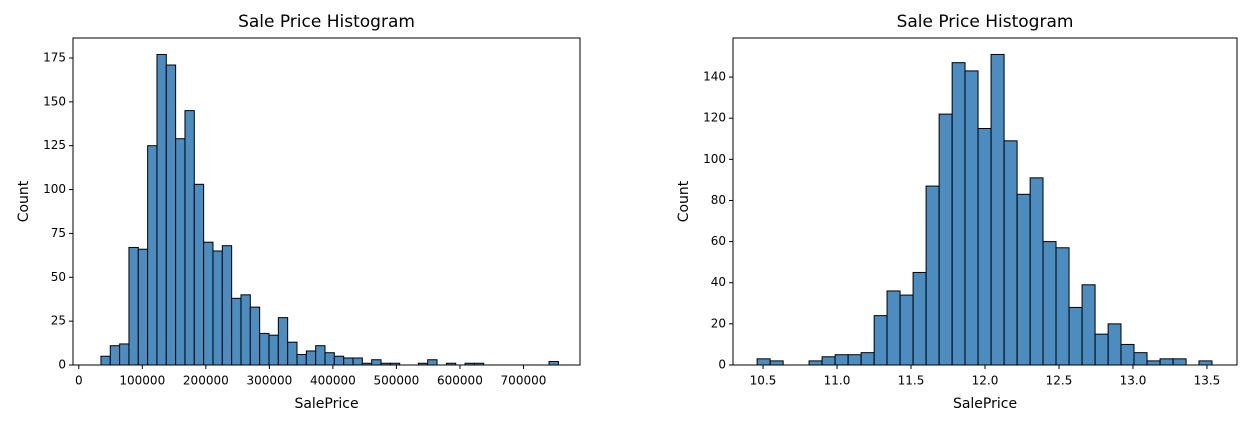  Describe the element at coordinates (397, 381) in the screenshot. I see `x-tick-label: 500000` at that location.